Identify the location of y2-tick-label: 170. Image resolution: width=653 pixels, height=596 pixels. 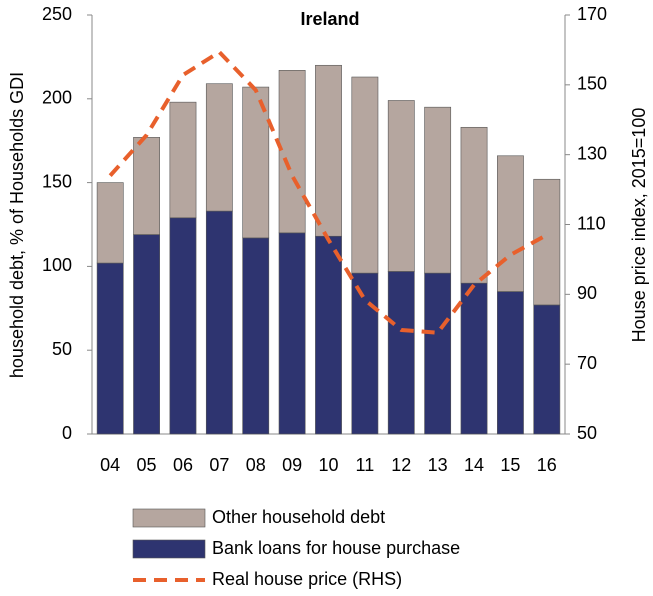
(592, 14).